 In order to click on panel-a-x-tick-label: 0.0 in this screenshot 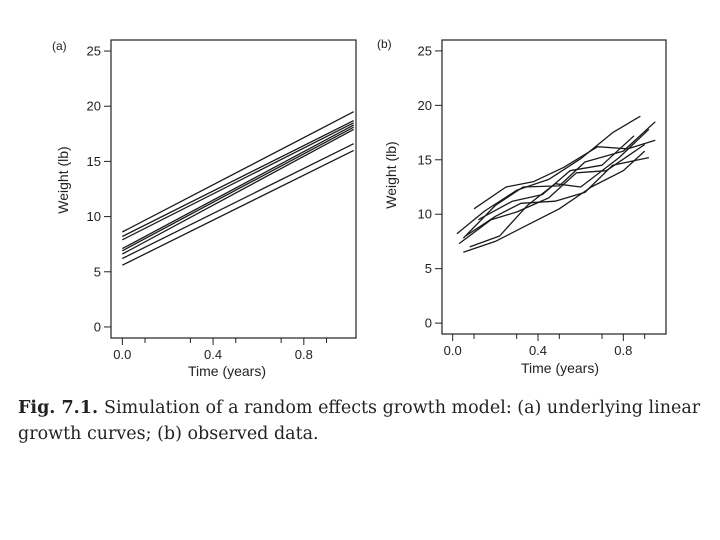, I will do `click(122, 354)`.